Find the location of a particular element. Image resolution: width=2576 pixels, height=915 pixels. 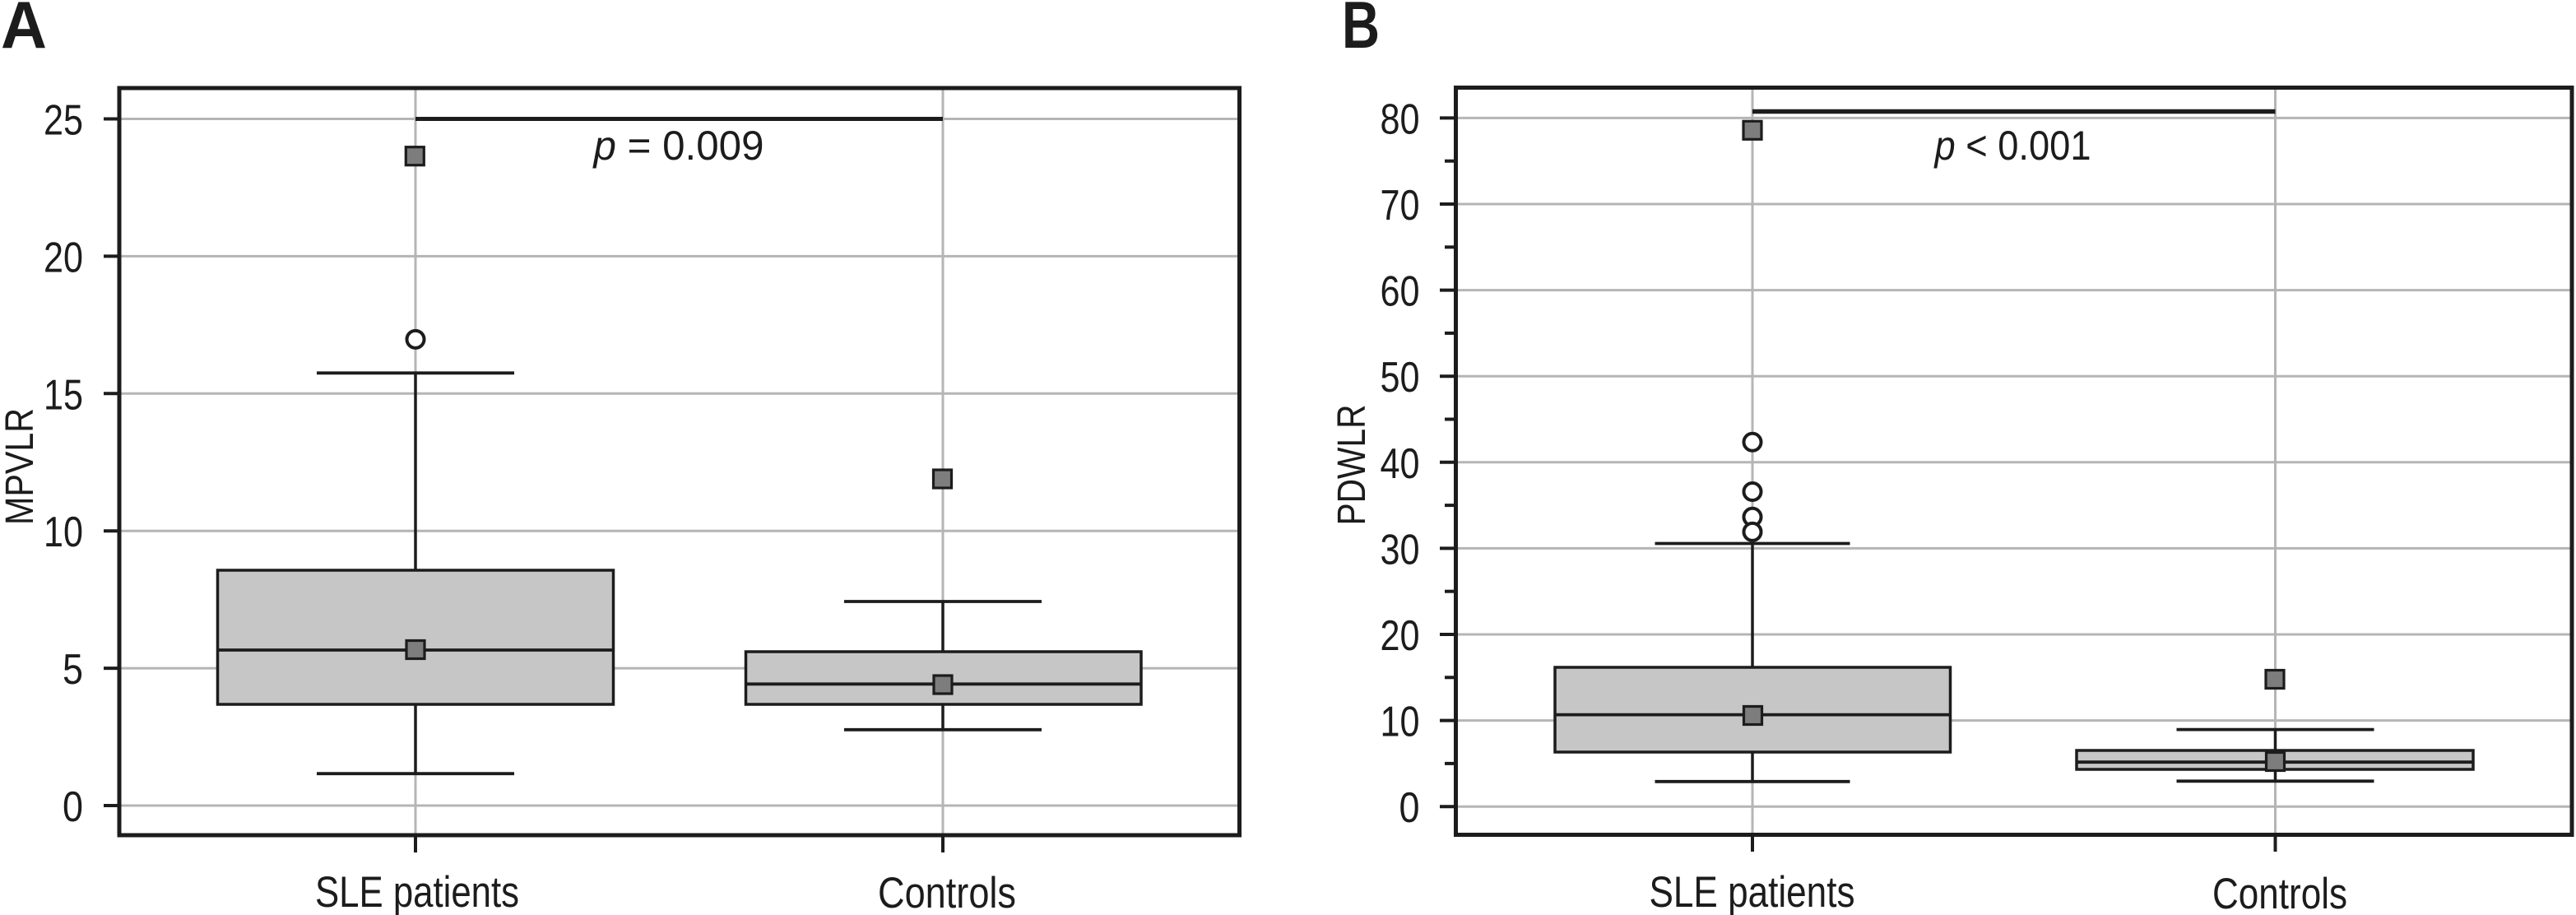

svg-text: p = 0.009 is located at coordinates (678, 146).